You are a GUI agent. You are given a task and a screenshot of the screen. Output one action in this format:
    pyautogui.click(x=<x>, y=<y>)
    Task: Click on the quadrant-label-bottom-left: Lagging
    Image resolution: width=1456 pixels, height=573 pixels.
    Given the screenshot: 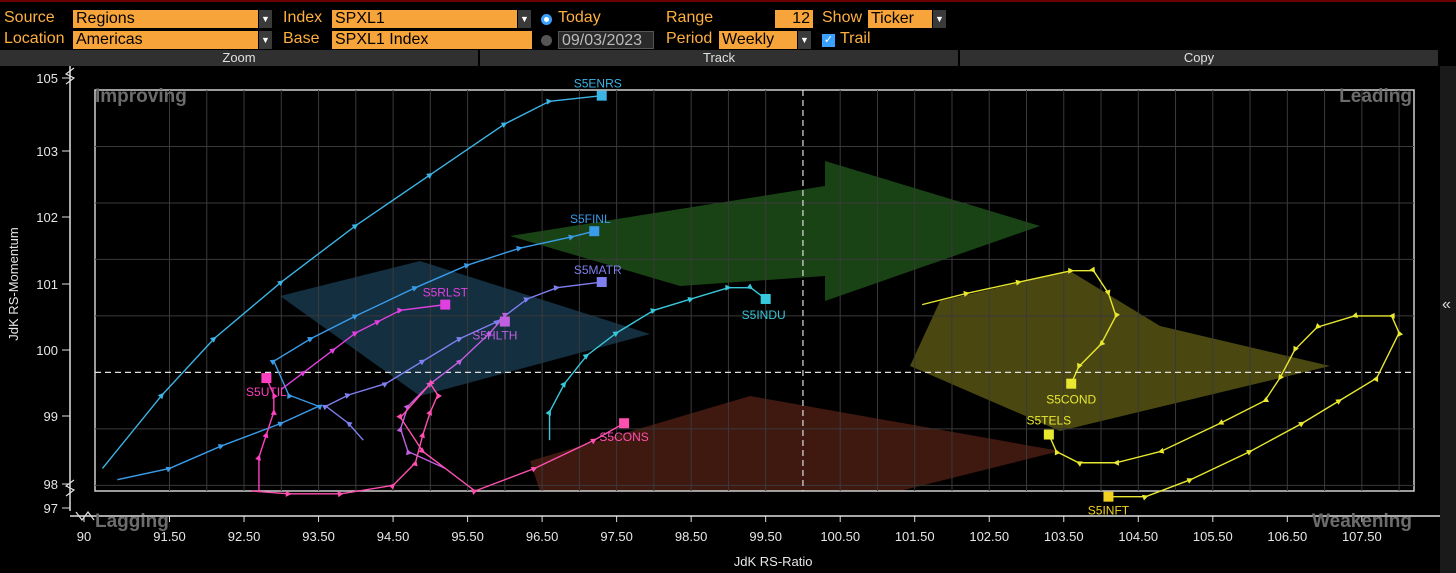 What is the action you would take?
    pyautogui.click(x=132, y=521)
    